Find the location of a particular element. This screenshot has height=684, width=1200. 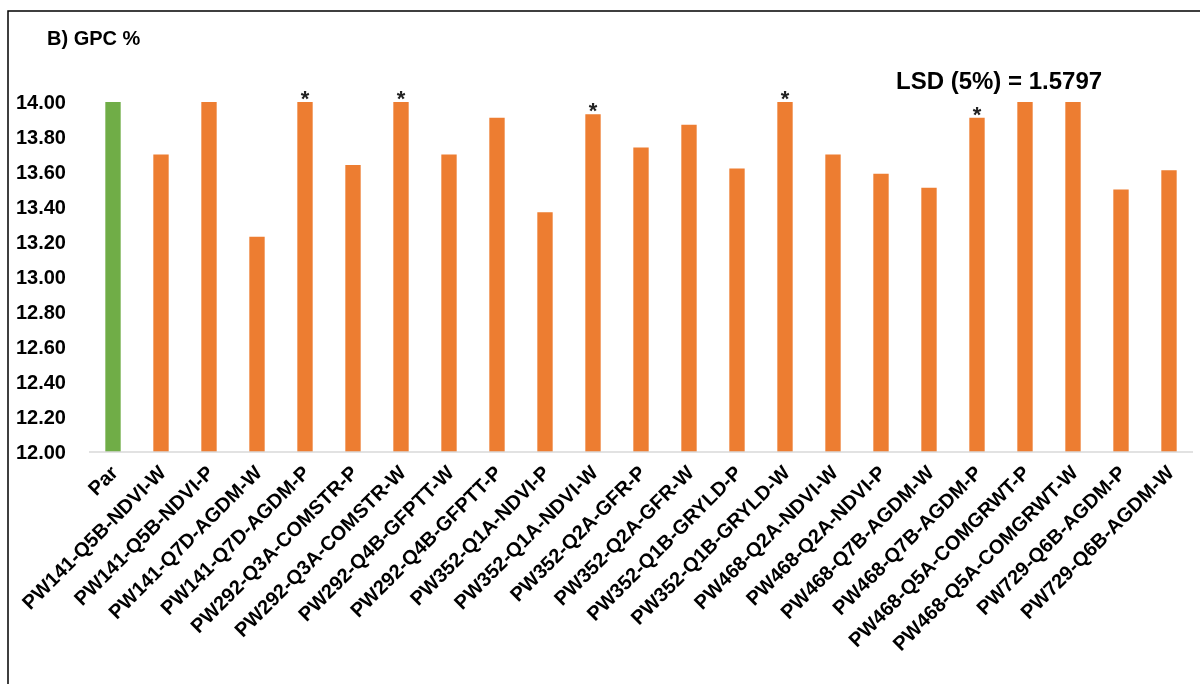

chart-title: B) GPC % is located at coordinates (94, 38).